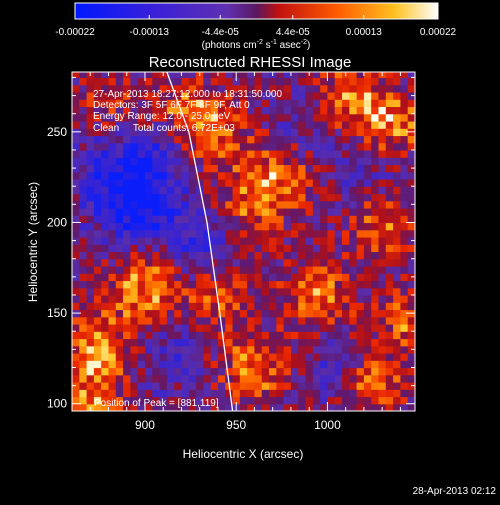 The width and height of the screenshot is (500, 505). What do you see at coordinates (243, 454) in the screenshot?
I see `x-axis-label: Heliocentric X (arcsec)` at bounding box center [243, 454].